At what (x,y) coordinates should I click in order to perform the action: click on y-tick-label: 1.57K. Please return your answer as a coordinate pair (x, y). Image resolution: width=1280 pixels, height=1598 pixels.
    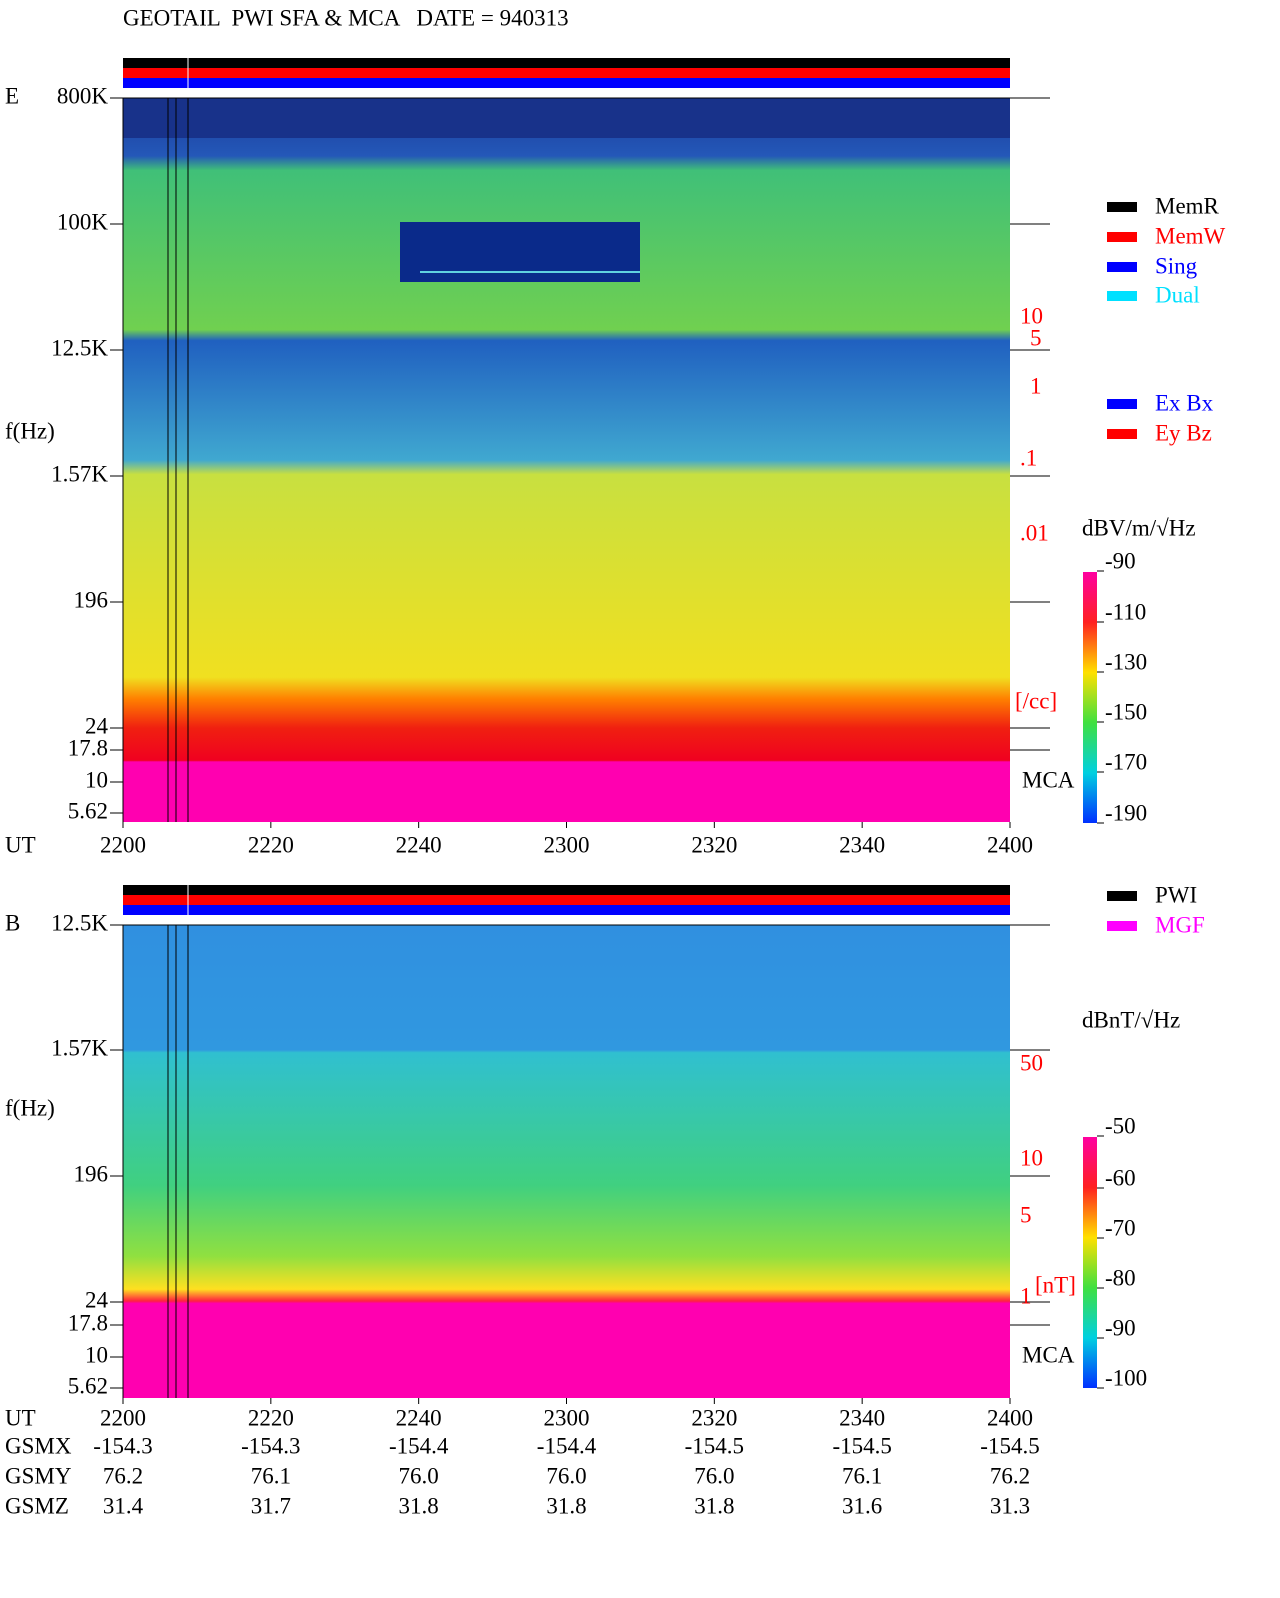
    Looking at the image, I should click on (79, 1047).